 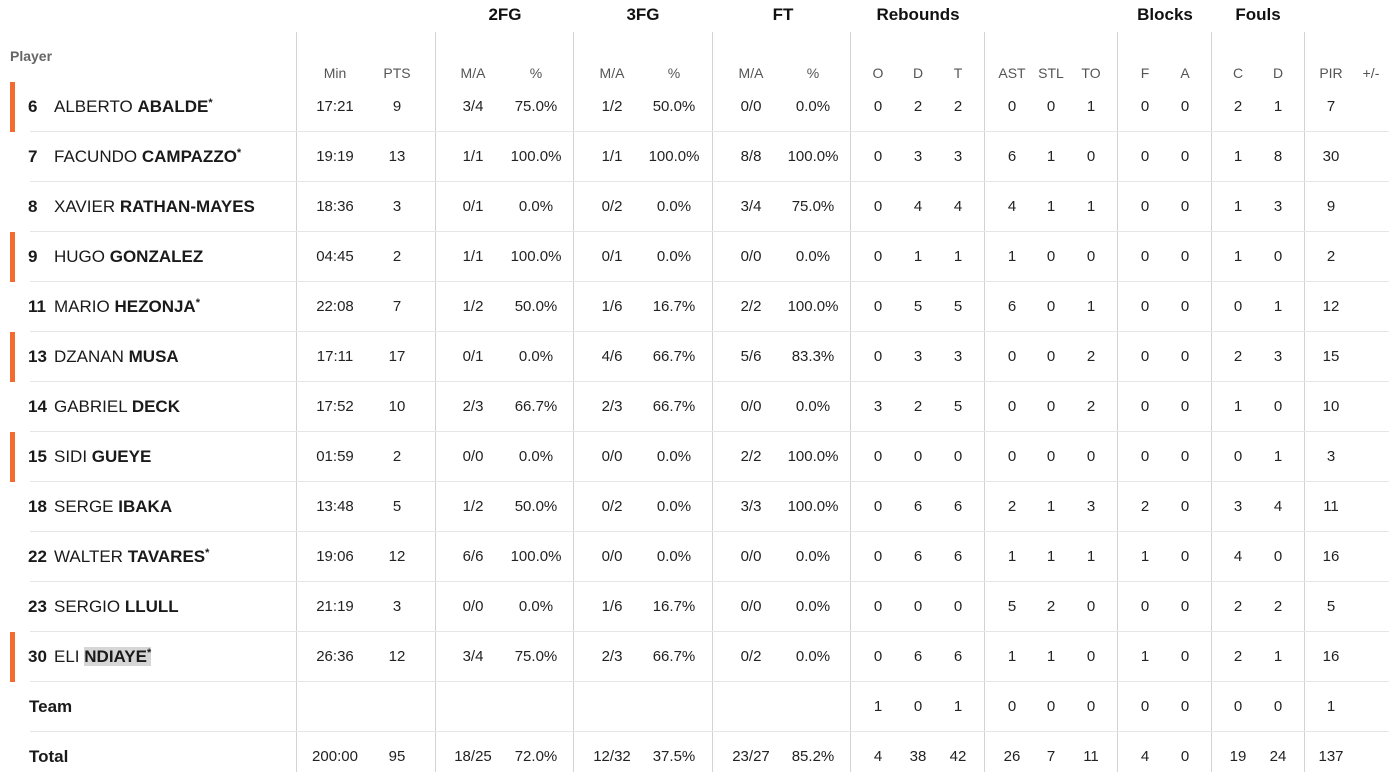 I want to click on stat-d: 6, so click(x=918, y=656).